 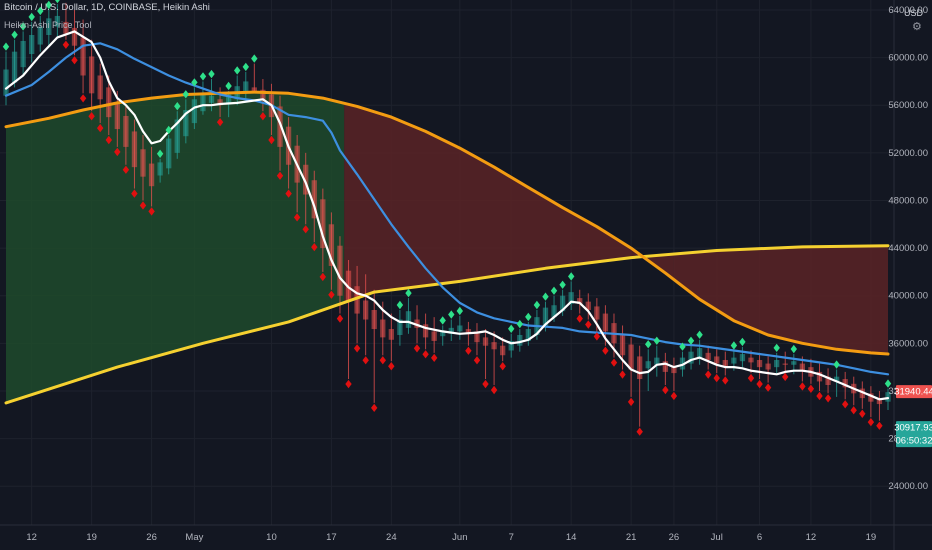 I want to click on price-tick-label: 40000.00, so click(x=908, y=296).